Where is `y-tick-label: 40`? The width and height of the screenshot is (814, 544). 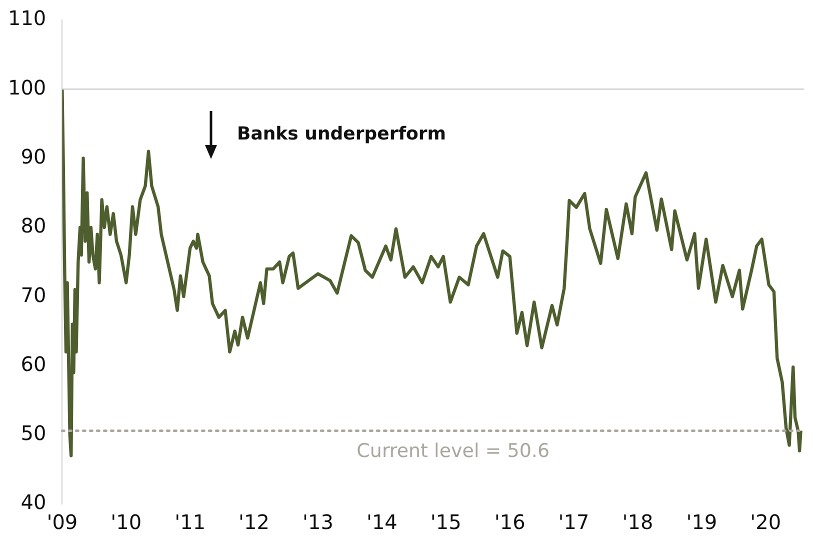
y-tick-label: 40 is located at coordinates (33, 502).